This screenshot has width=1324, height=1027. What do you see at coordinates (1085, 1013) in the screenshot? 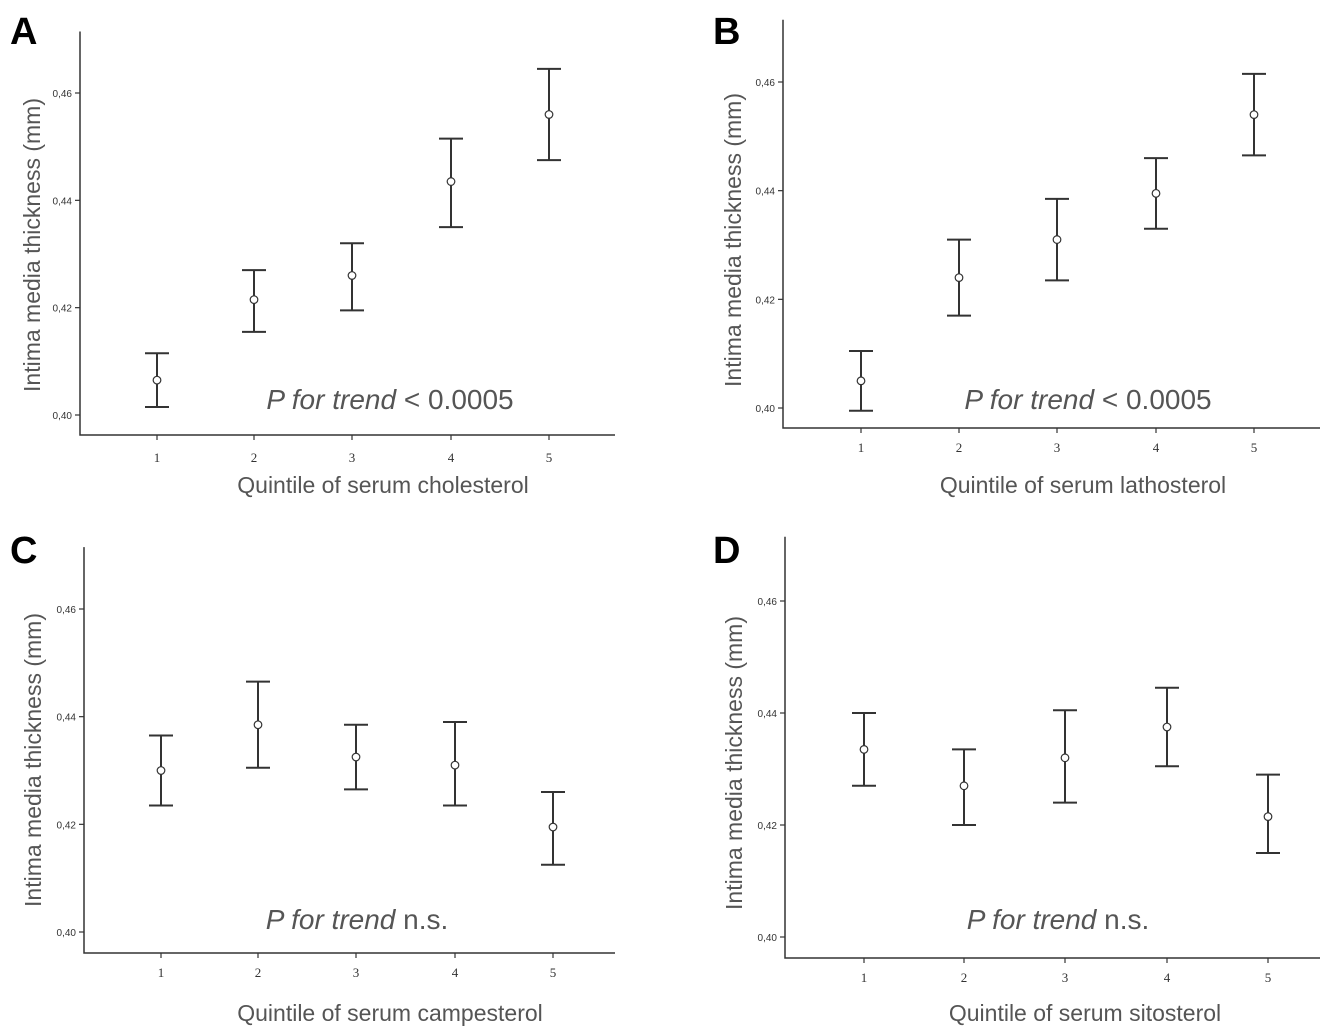
I see `x-axis-title: Quintile of serum sitosterol` at bounding box center [1085, 1013].